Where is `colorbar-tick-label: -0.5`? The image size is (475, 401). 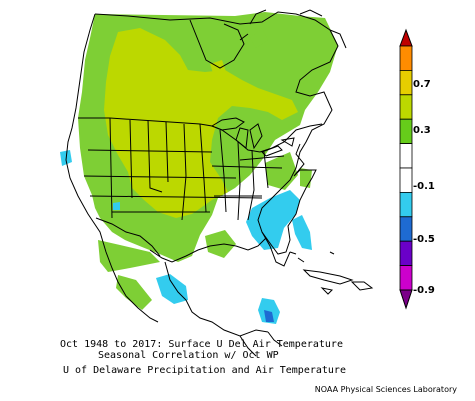
colorbar-tick-label: -0.5 is located at coordinates (424, 239).